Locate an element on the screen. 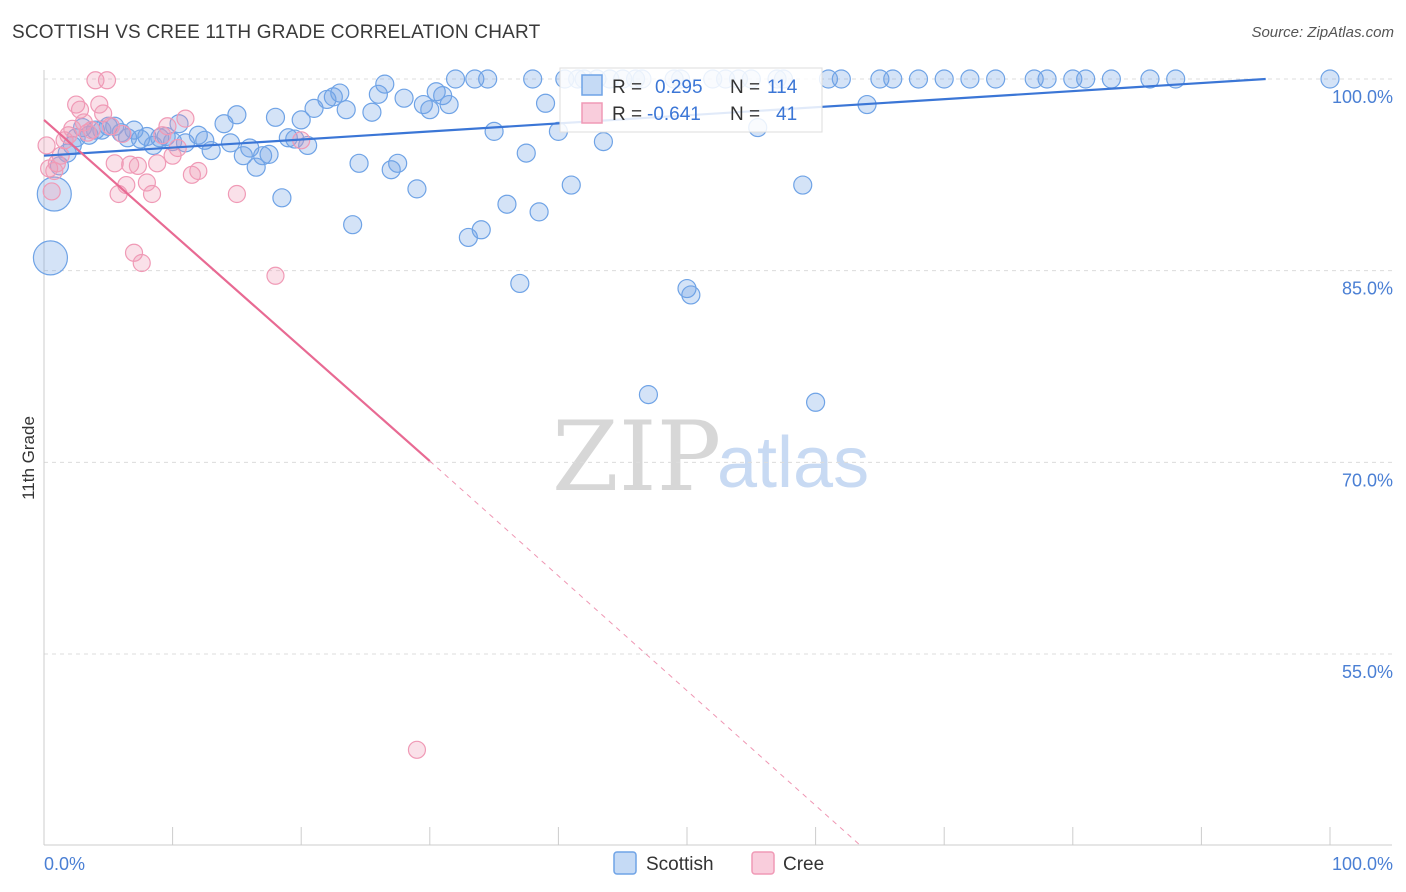 This screenshot has width=1406, height=892. scottish-r-value: 0.295 is located at coordinates (679, 87).